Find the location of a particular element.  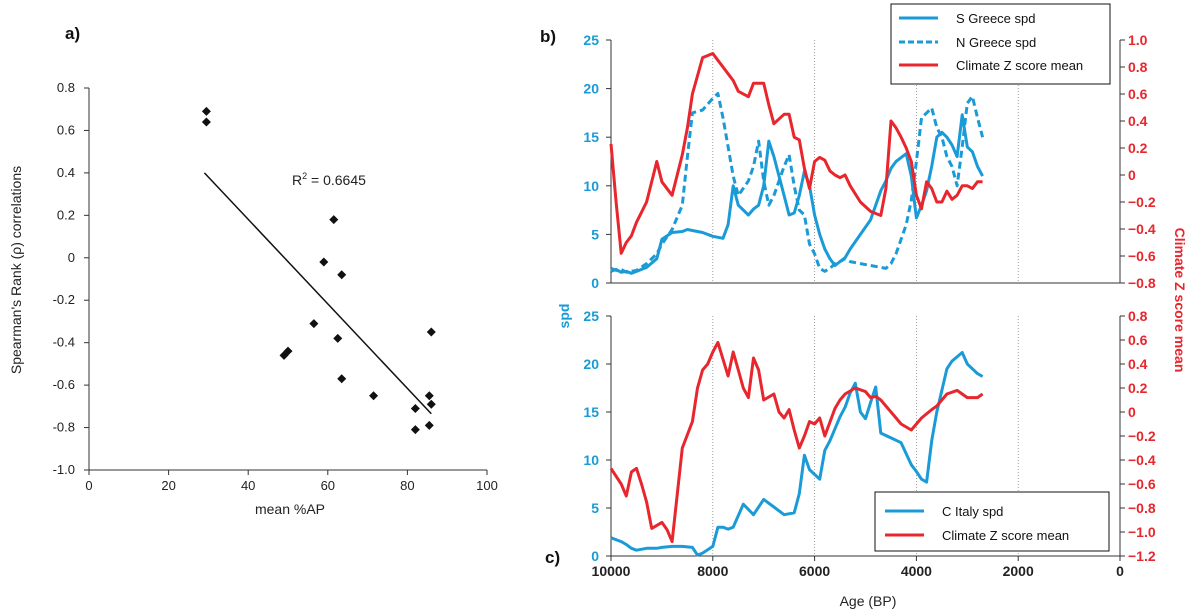

x-tick-label: 4000 is located at coordinates (916, 571).